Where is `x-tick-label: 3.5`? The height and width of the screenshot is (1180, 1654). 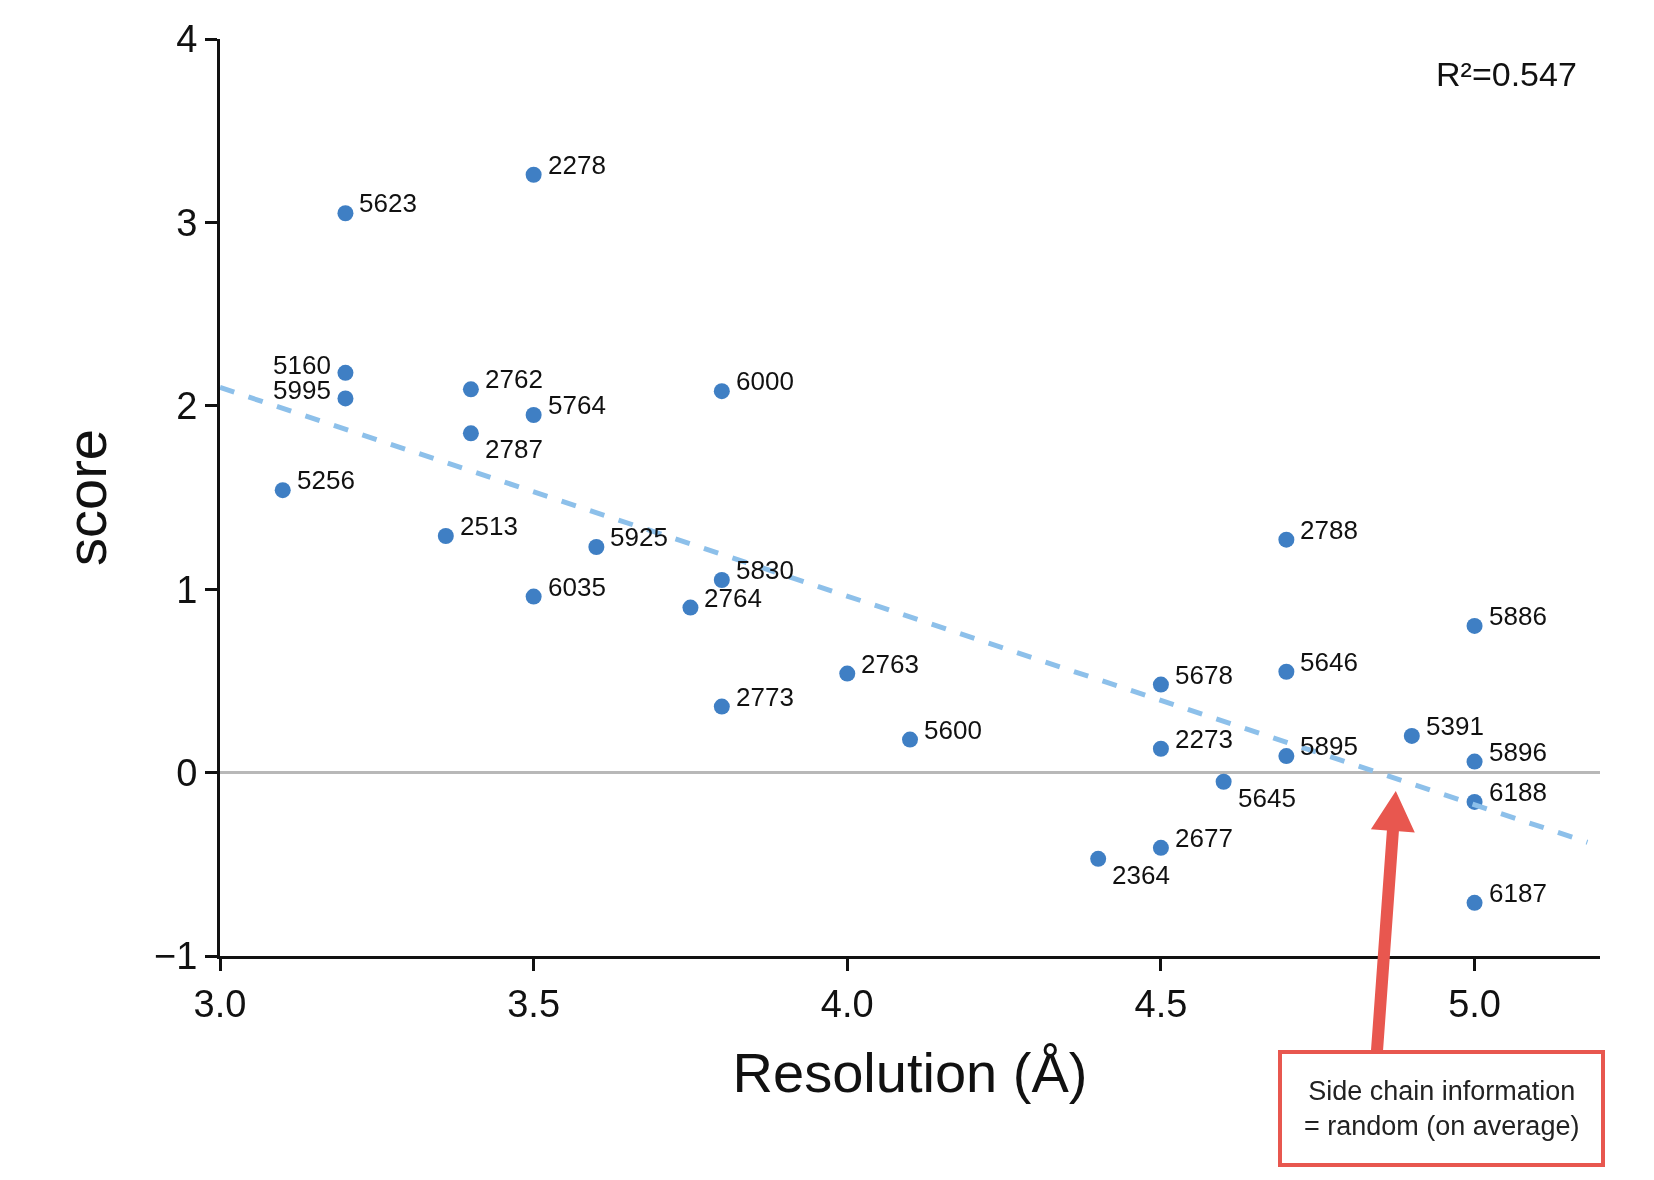 x-tick-label: 3.5 is located at coordinates (534, 1003).